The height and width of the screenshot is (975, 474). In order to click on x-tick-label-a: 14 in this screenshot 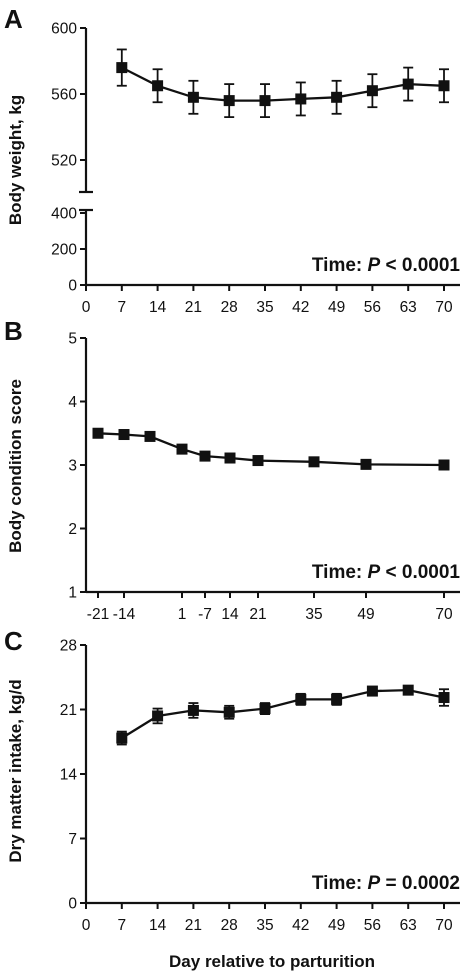, I will do `click(158, 307)`.